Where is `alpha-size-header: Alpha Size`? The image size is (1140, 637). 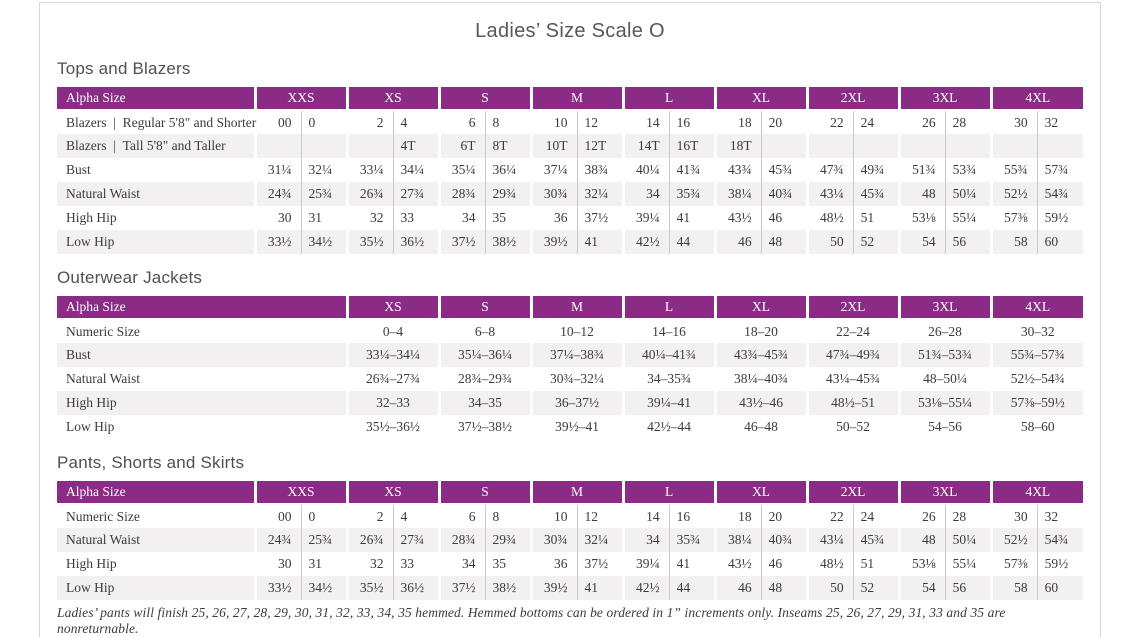 alpha-size-header: Alpha Size is located at coordinates (156, 493).